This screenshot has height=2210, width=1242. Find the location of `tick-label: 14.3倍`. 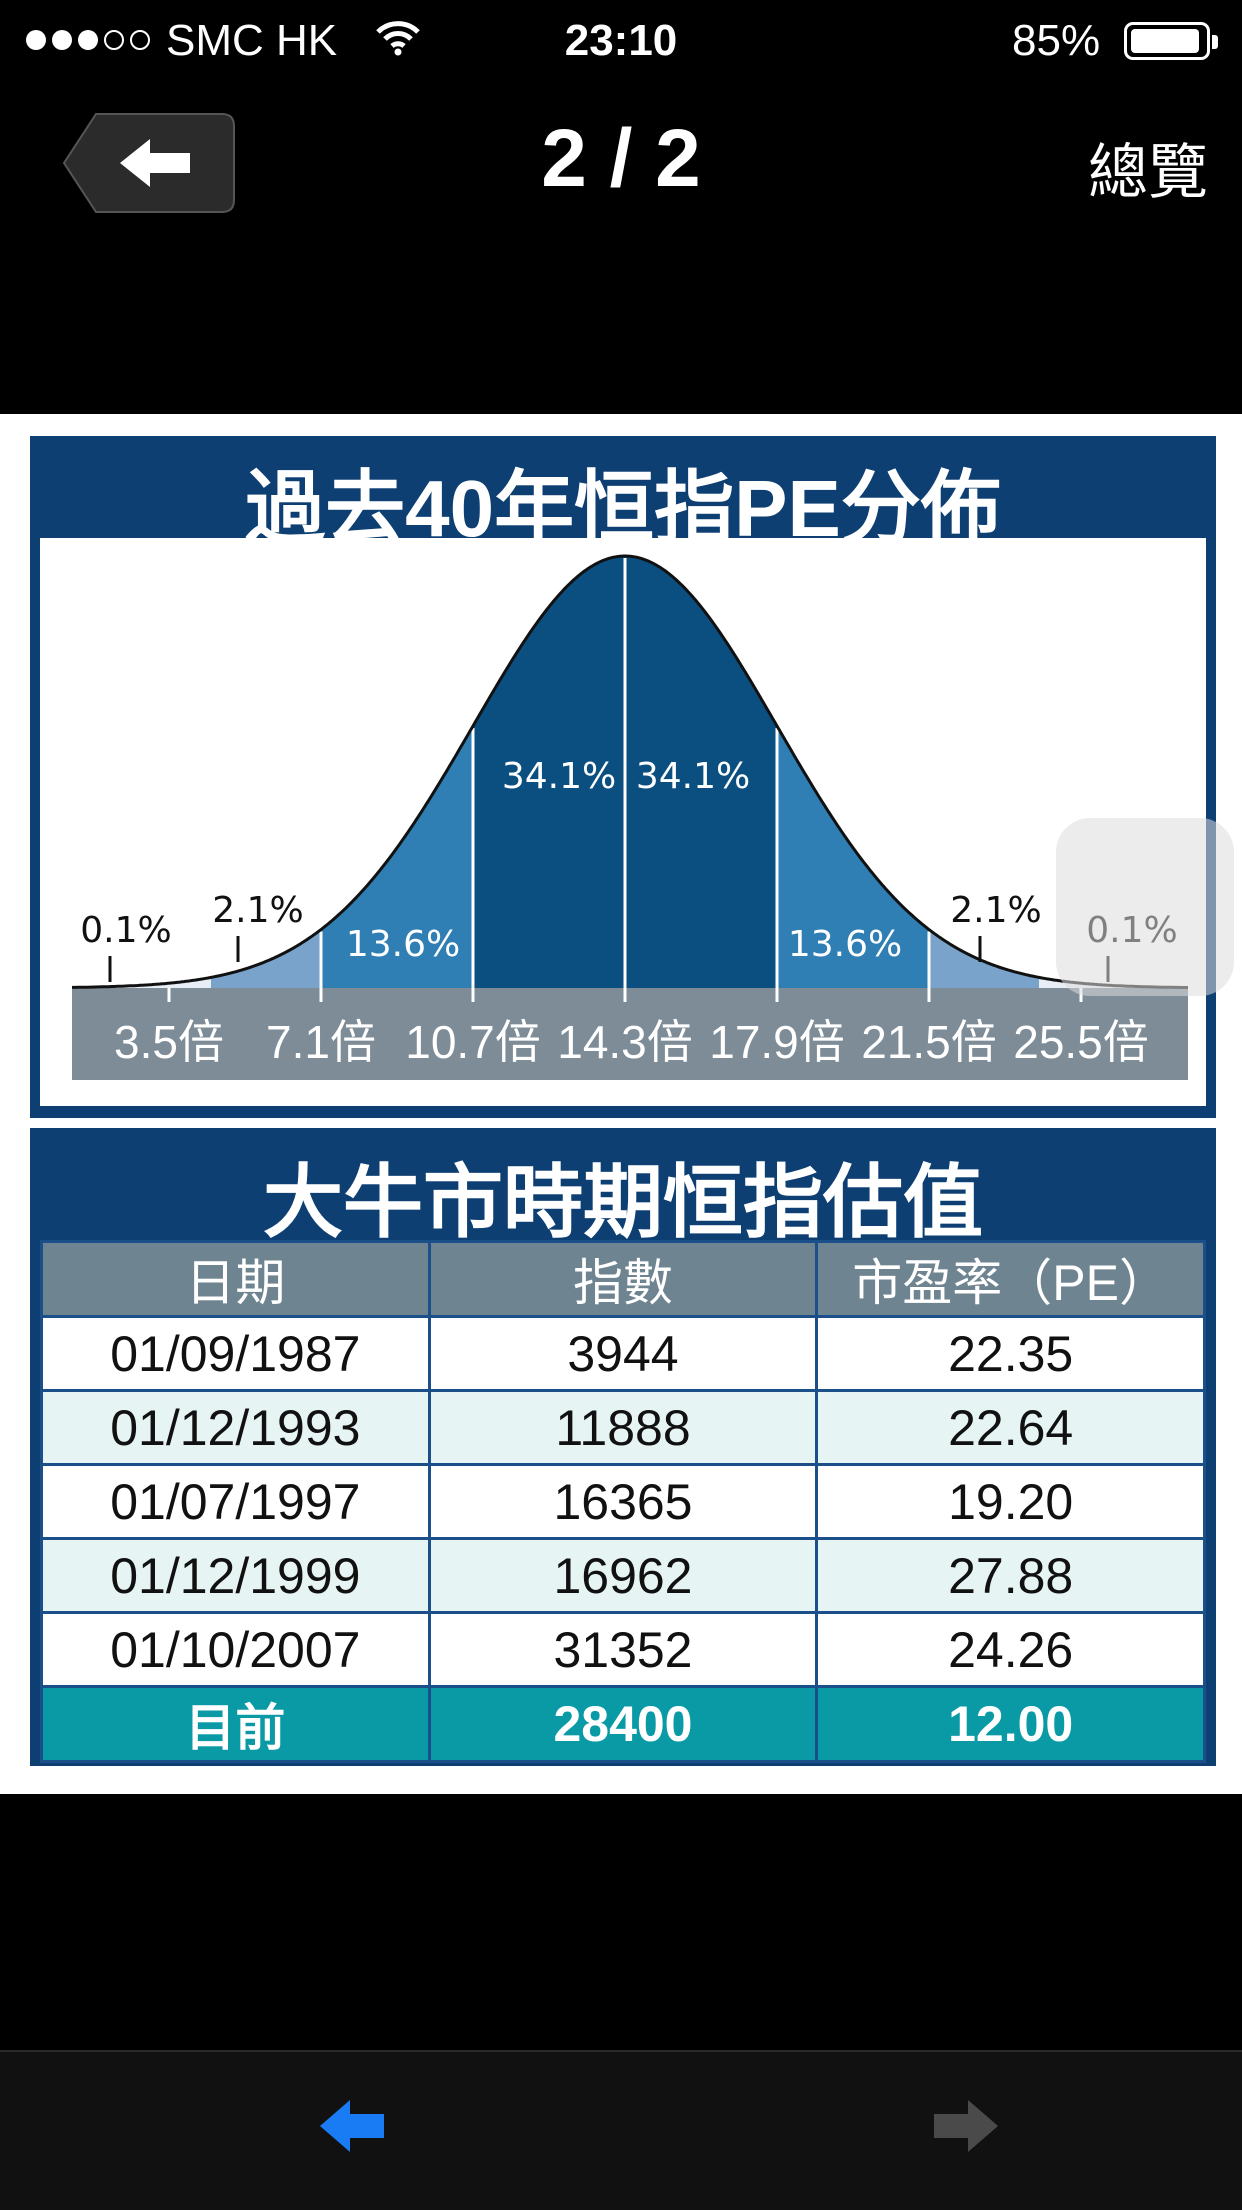

tick-label: 14.3倍 is located at coordinates (625, 1042).